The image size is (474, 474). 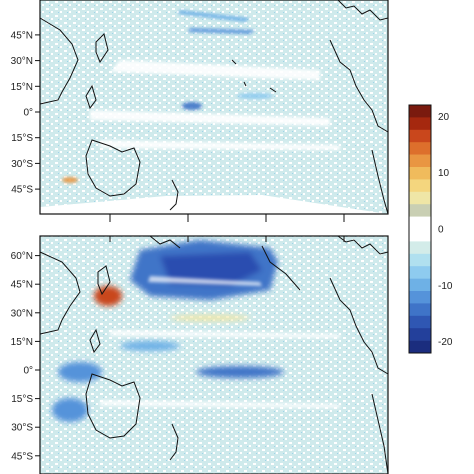 I want to click on top-latitude-axis: 45°N 30°N 15°N 0° 15°S 30°S 45°S, so click(x=25, y=113).